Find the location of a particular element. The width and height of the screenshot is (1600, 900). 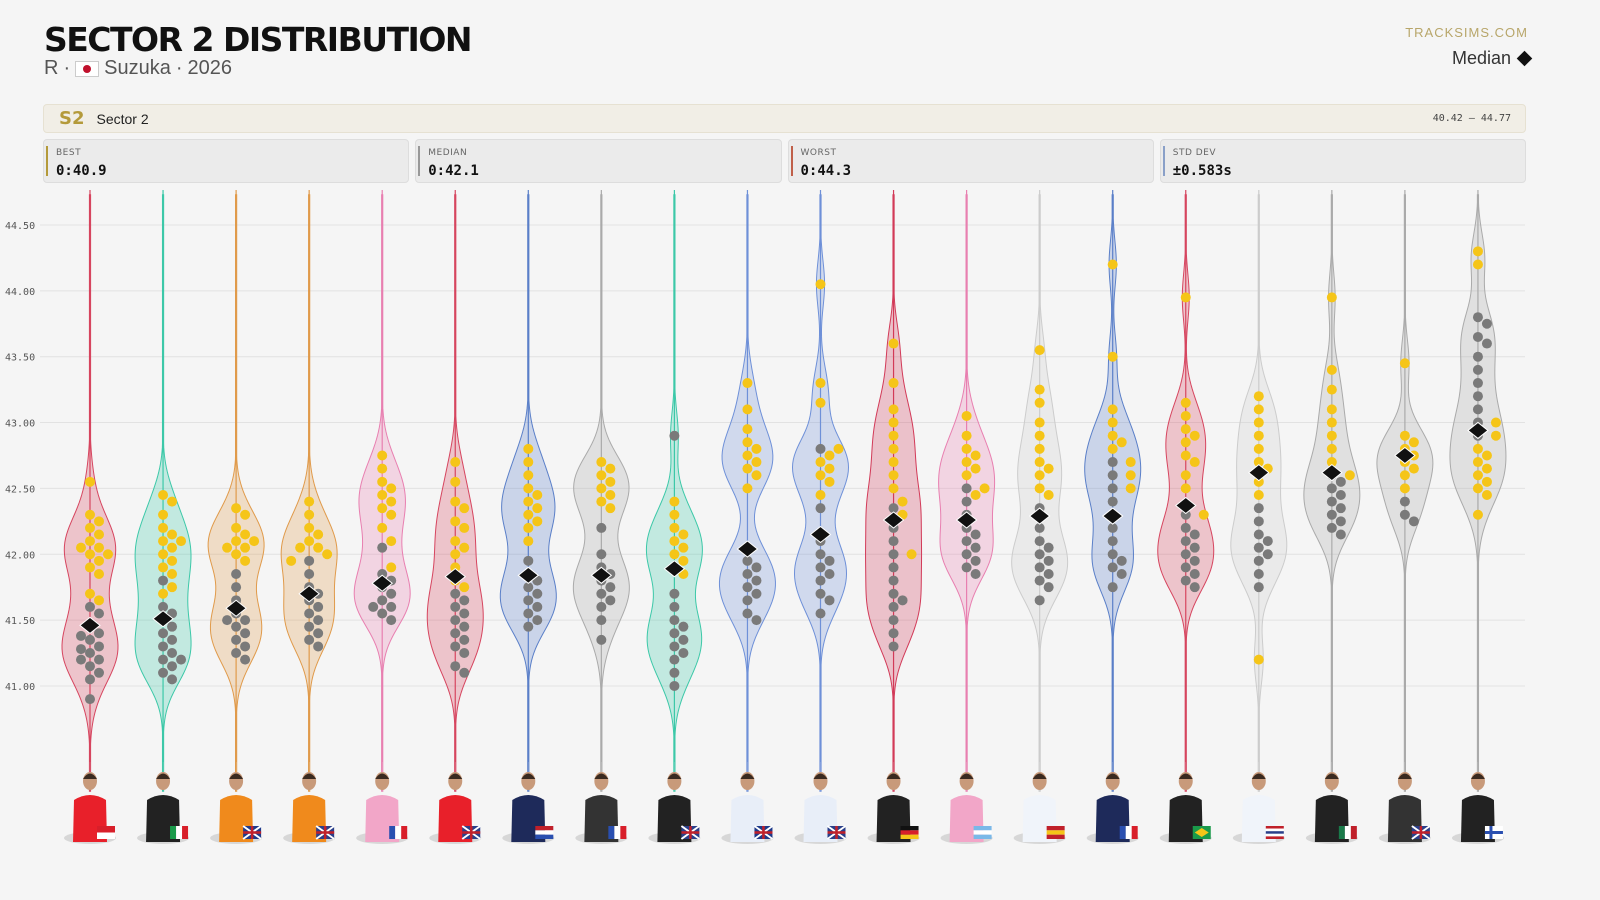

y-tick-label: 41.50 is located at coordinates (20, 621).